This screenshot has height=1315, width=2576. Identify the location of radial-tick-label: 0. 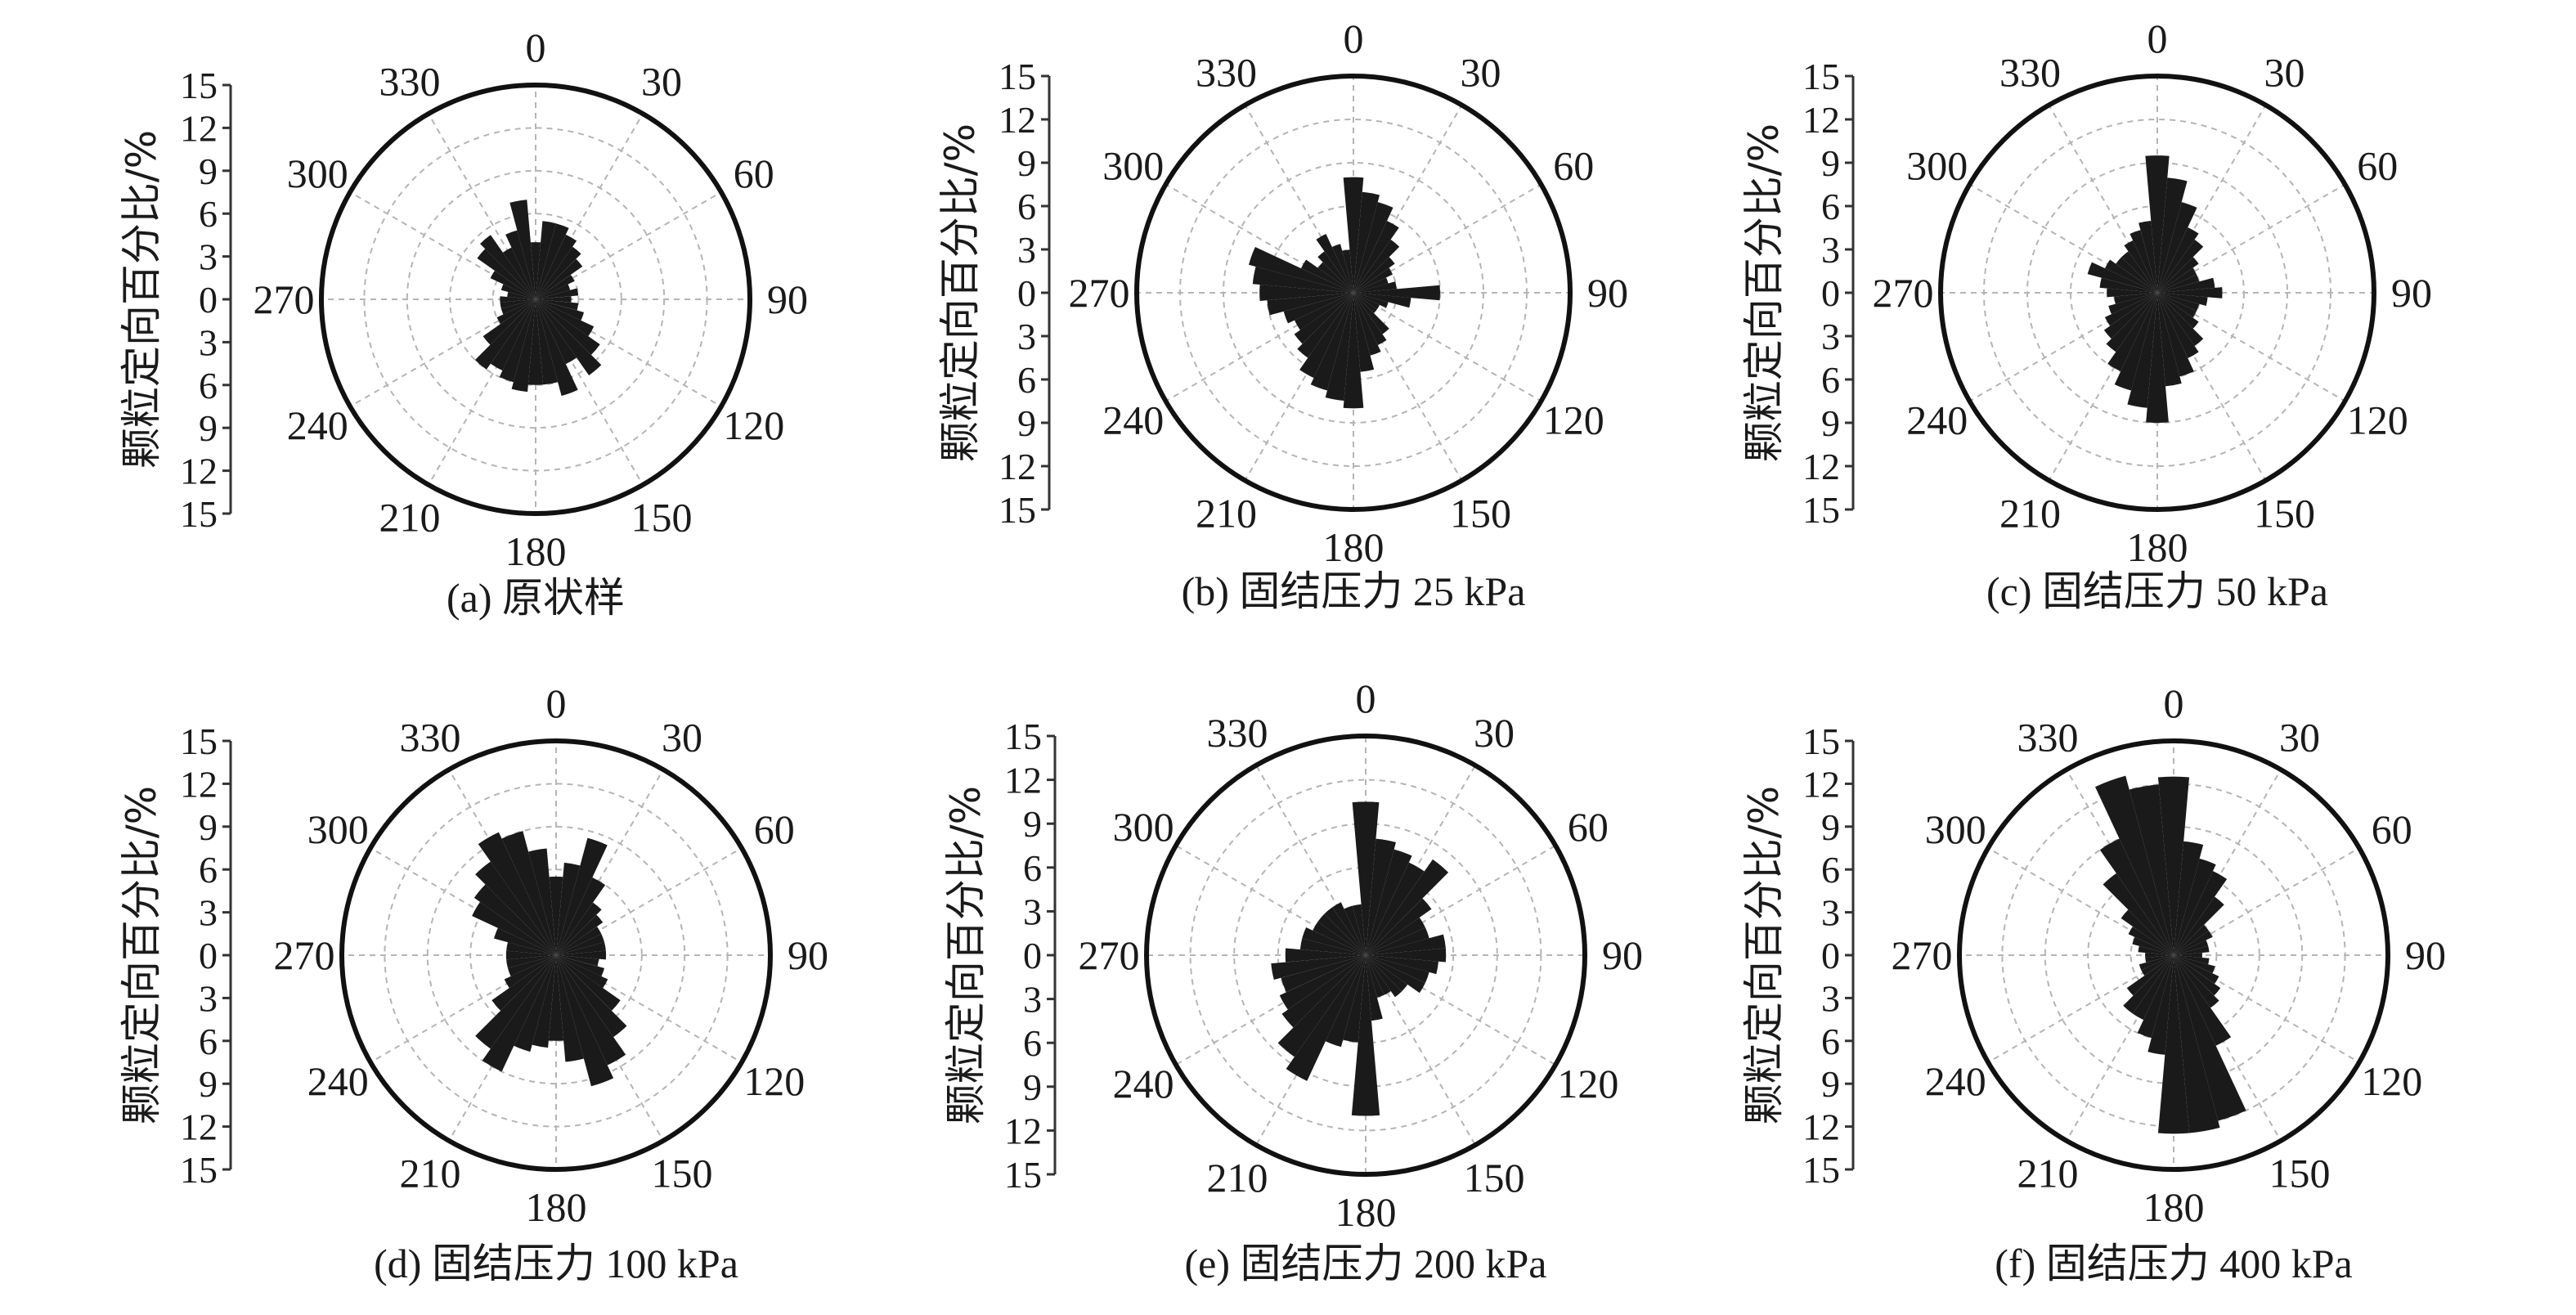
(208, 300).